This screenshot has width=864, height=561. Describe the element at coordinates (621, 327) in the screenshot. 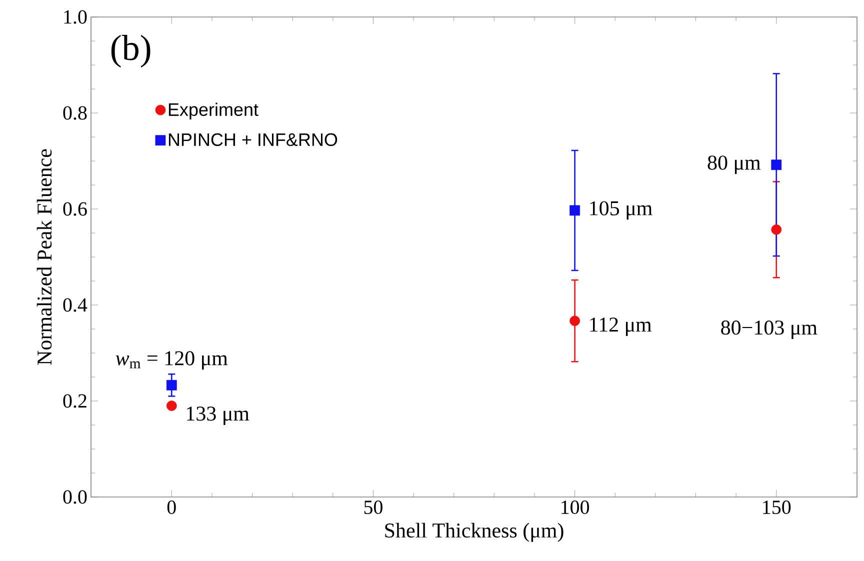

I see `annotation: 112 μm` at that location.